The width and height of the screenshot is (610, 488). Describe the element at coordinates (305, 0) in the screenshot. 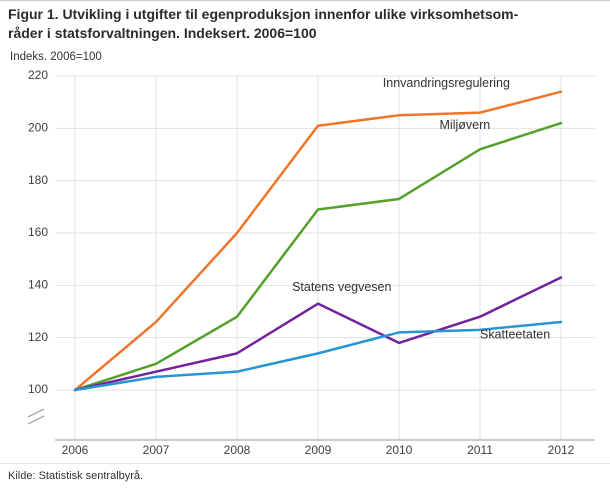

I see `top-divider` at that location.